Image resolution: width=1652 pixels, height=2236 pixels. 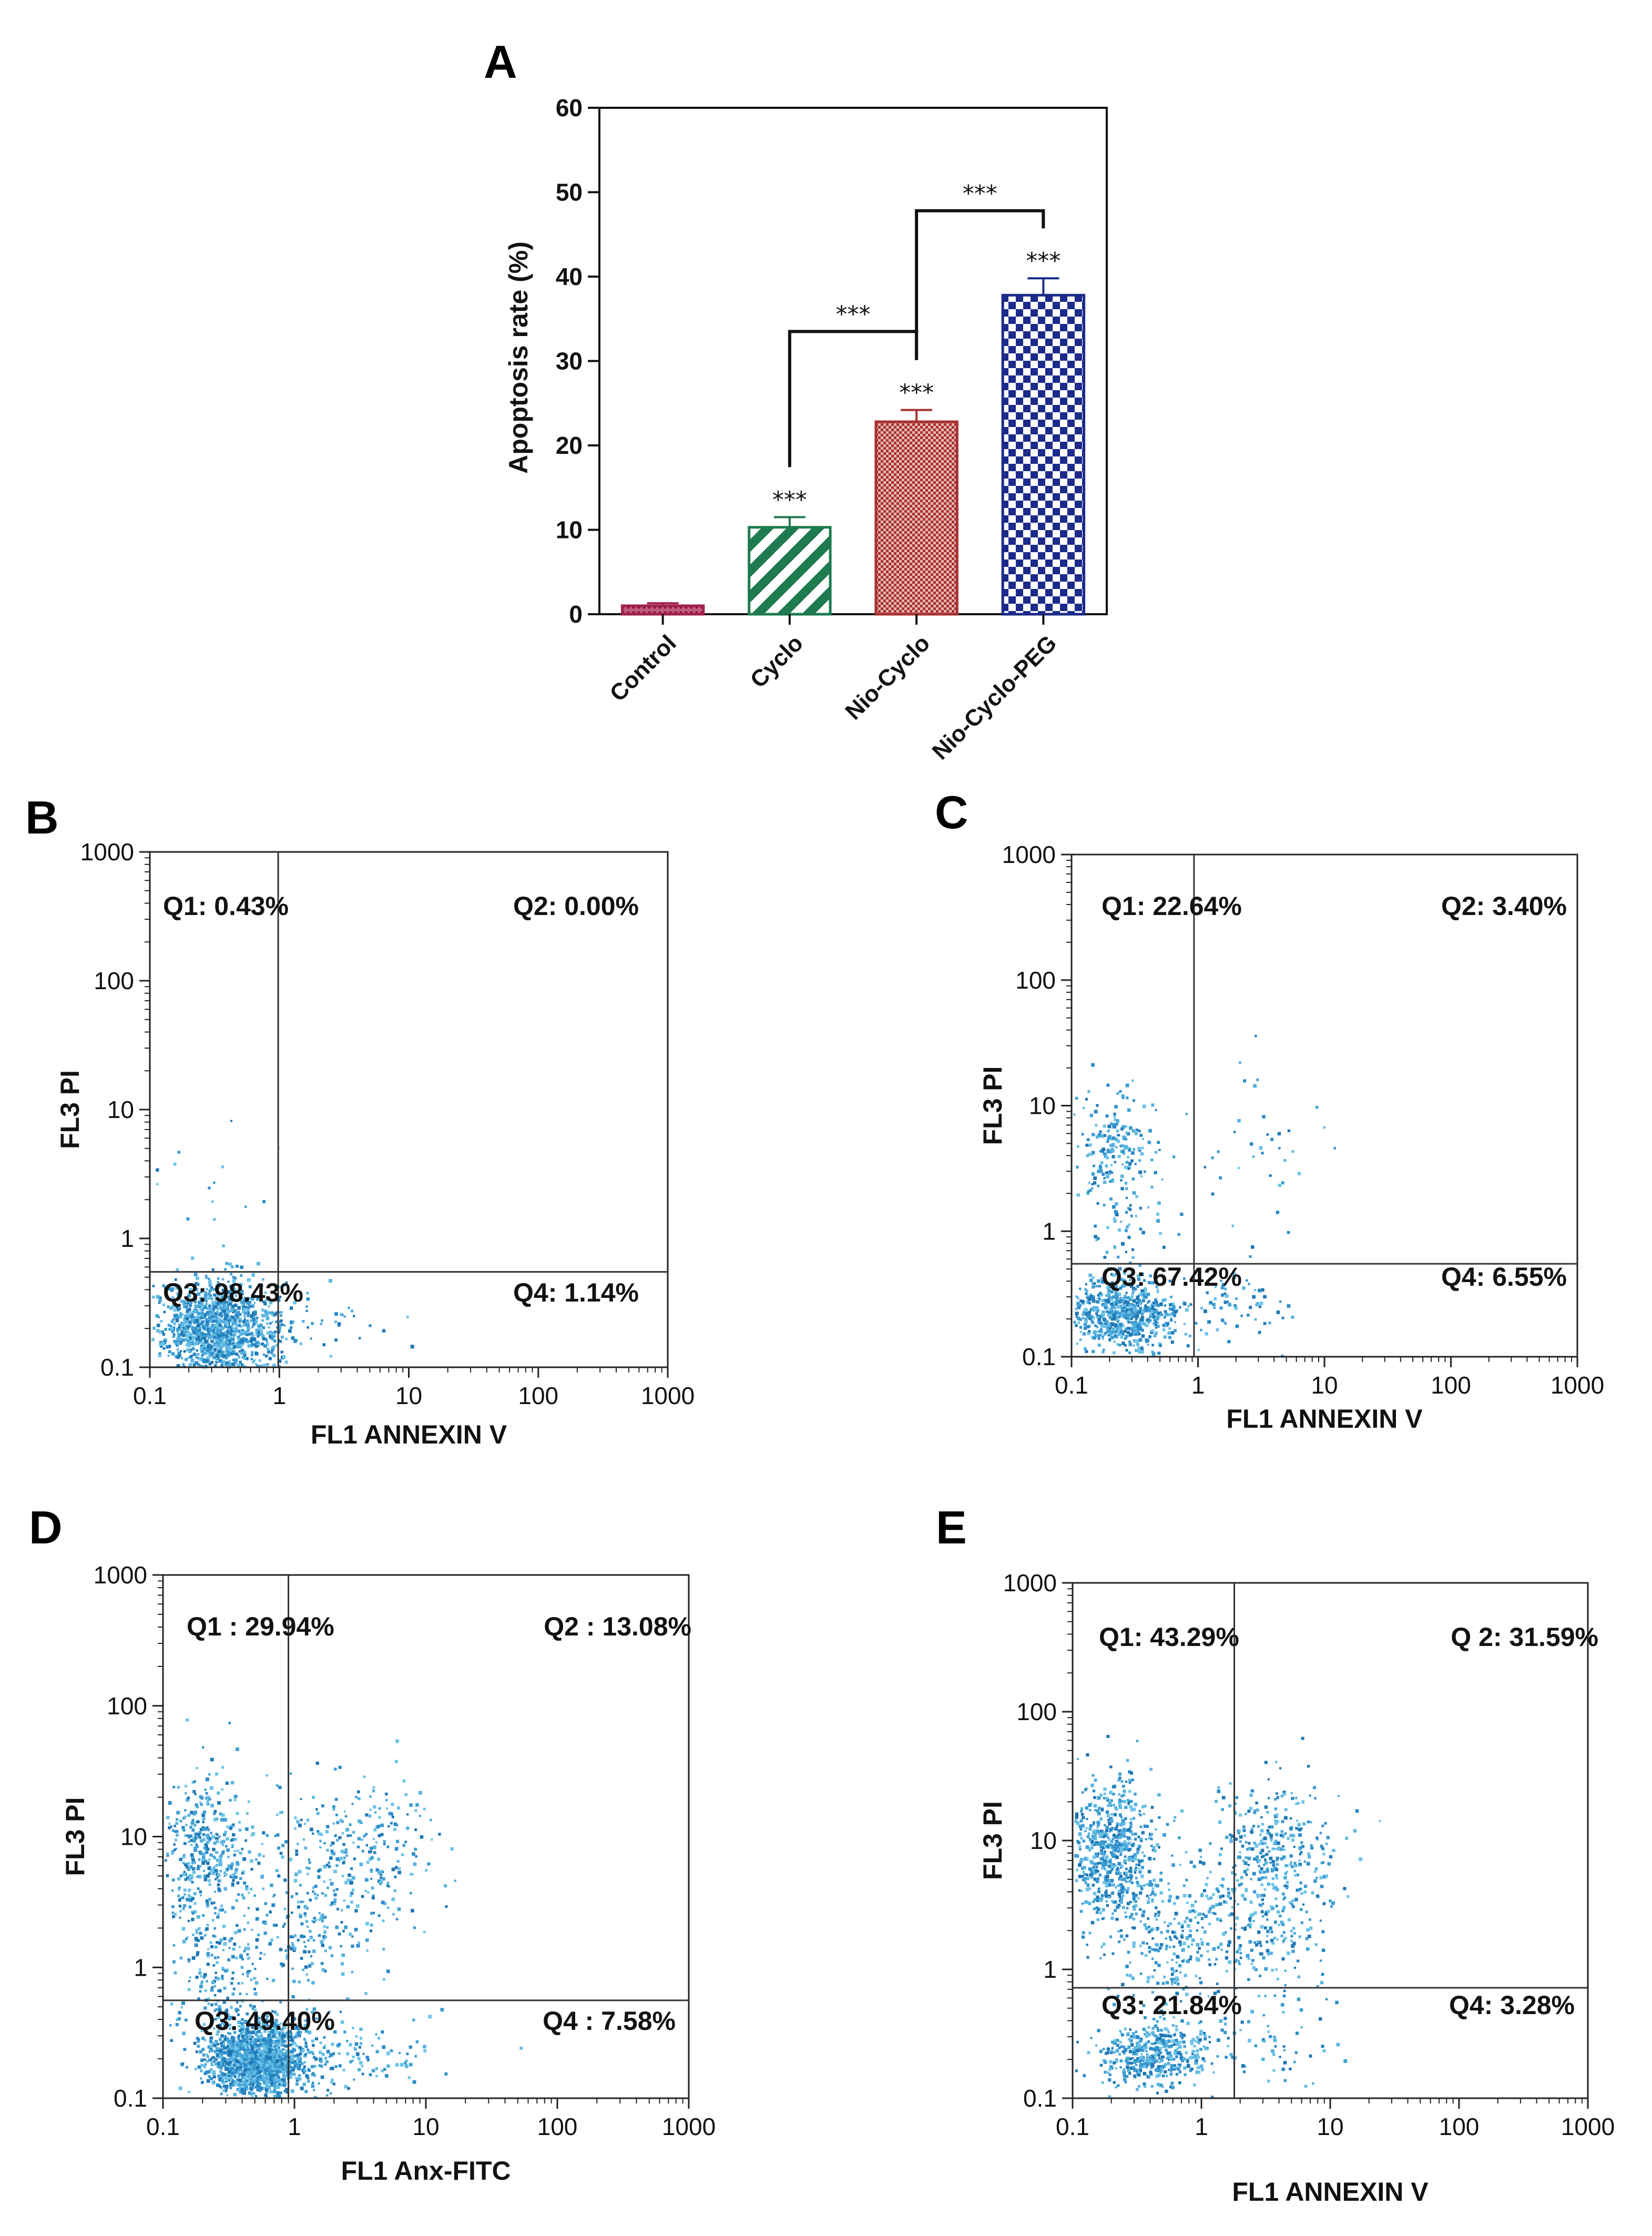 What do you see at coordinates (107, 852) in the screenshot?
I see `panel-b-y-tick-label: 1000` at bounding box center [107, 852].